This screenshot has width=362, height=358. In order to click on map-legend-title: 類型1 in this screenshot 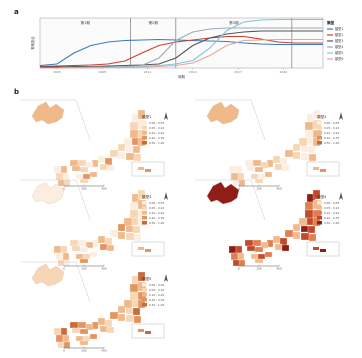, I will do `click(146, 116)`.